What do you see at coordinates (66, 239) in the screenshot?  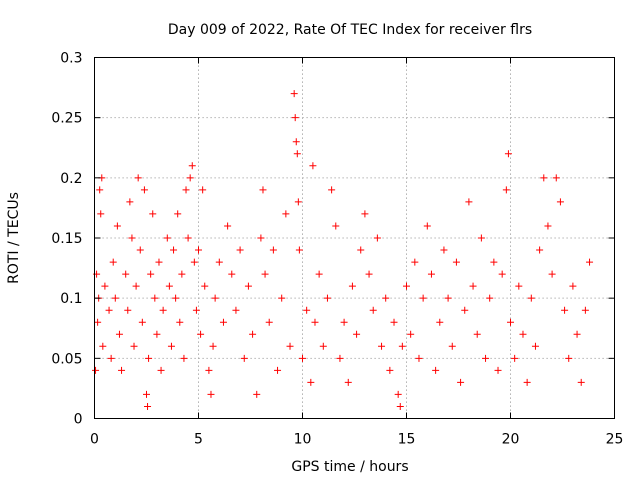 I see `y-tick-label: 0.15` at bounding box center [66, 239].